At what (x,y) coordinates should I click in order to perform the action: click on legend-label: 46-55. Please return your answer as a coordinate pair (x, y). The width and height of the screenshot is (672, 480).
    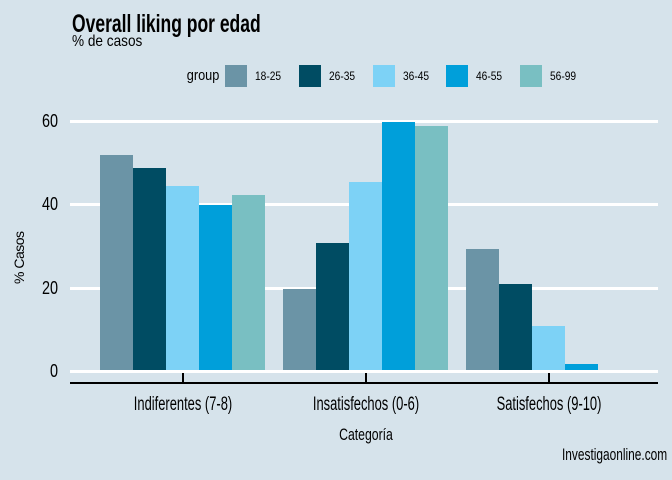
    Looking at the image, I should click on (489, 75).